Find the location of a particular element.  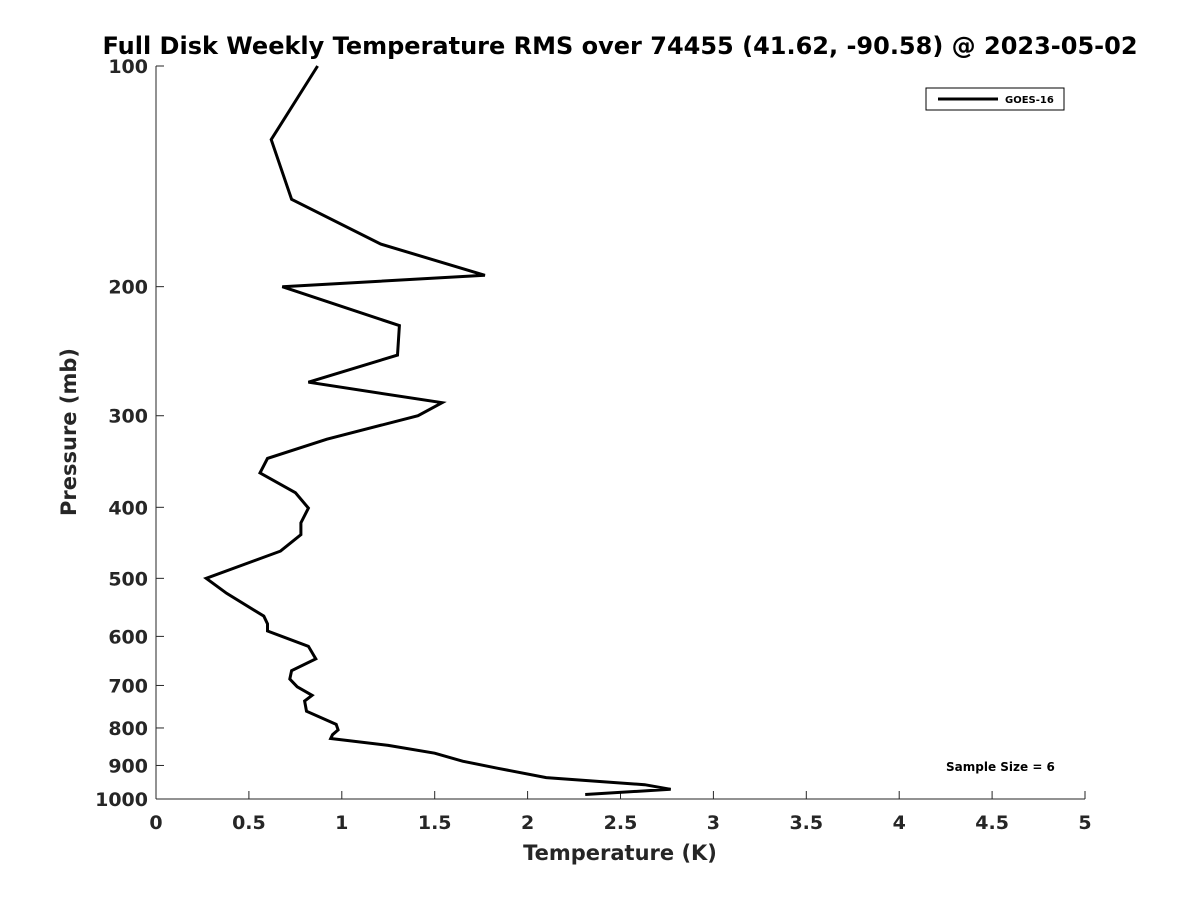

y-tick-label: 300 is located at coordinates (128, 417).